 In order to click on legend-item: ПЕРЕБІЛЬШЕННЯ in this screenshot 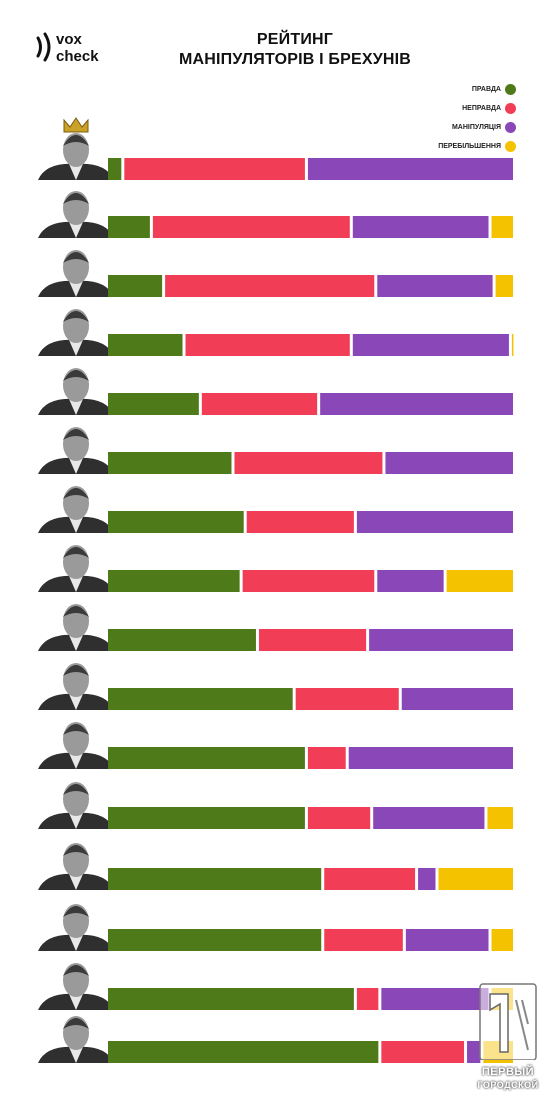, I will do `click(477, 146)`.